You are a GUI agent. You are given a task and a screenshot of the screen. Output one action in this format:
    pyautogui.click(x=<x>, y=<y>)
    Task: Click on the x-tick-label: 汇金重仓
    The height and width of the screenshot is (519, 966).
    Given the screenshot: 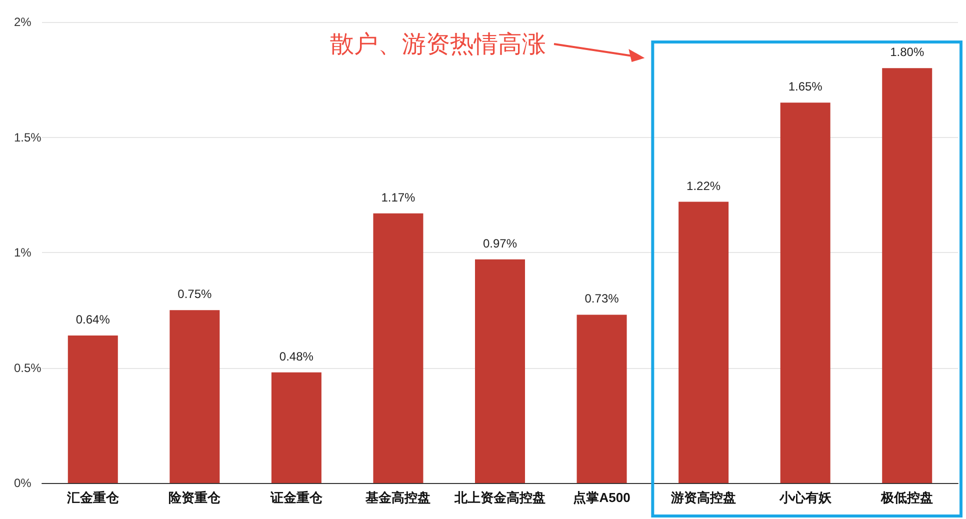 What is the action you would take?
    pyautogui.click(x=93, y=497)
    